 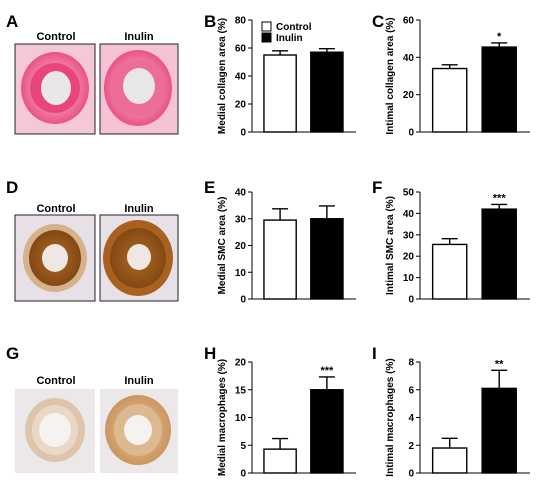 What do you see at coordinates (12, 21) in the screenshot?
I see `panel-letter-A: A` at bounding box center [12, 21].